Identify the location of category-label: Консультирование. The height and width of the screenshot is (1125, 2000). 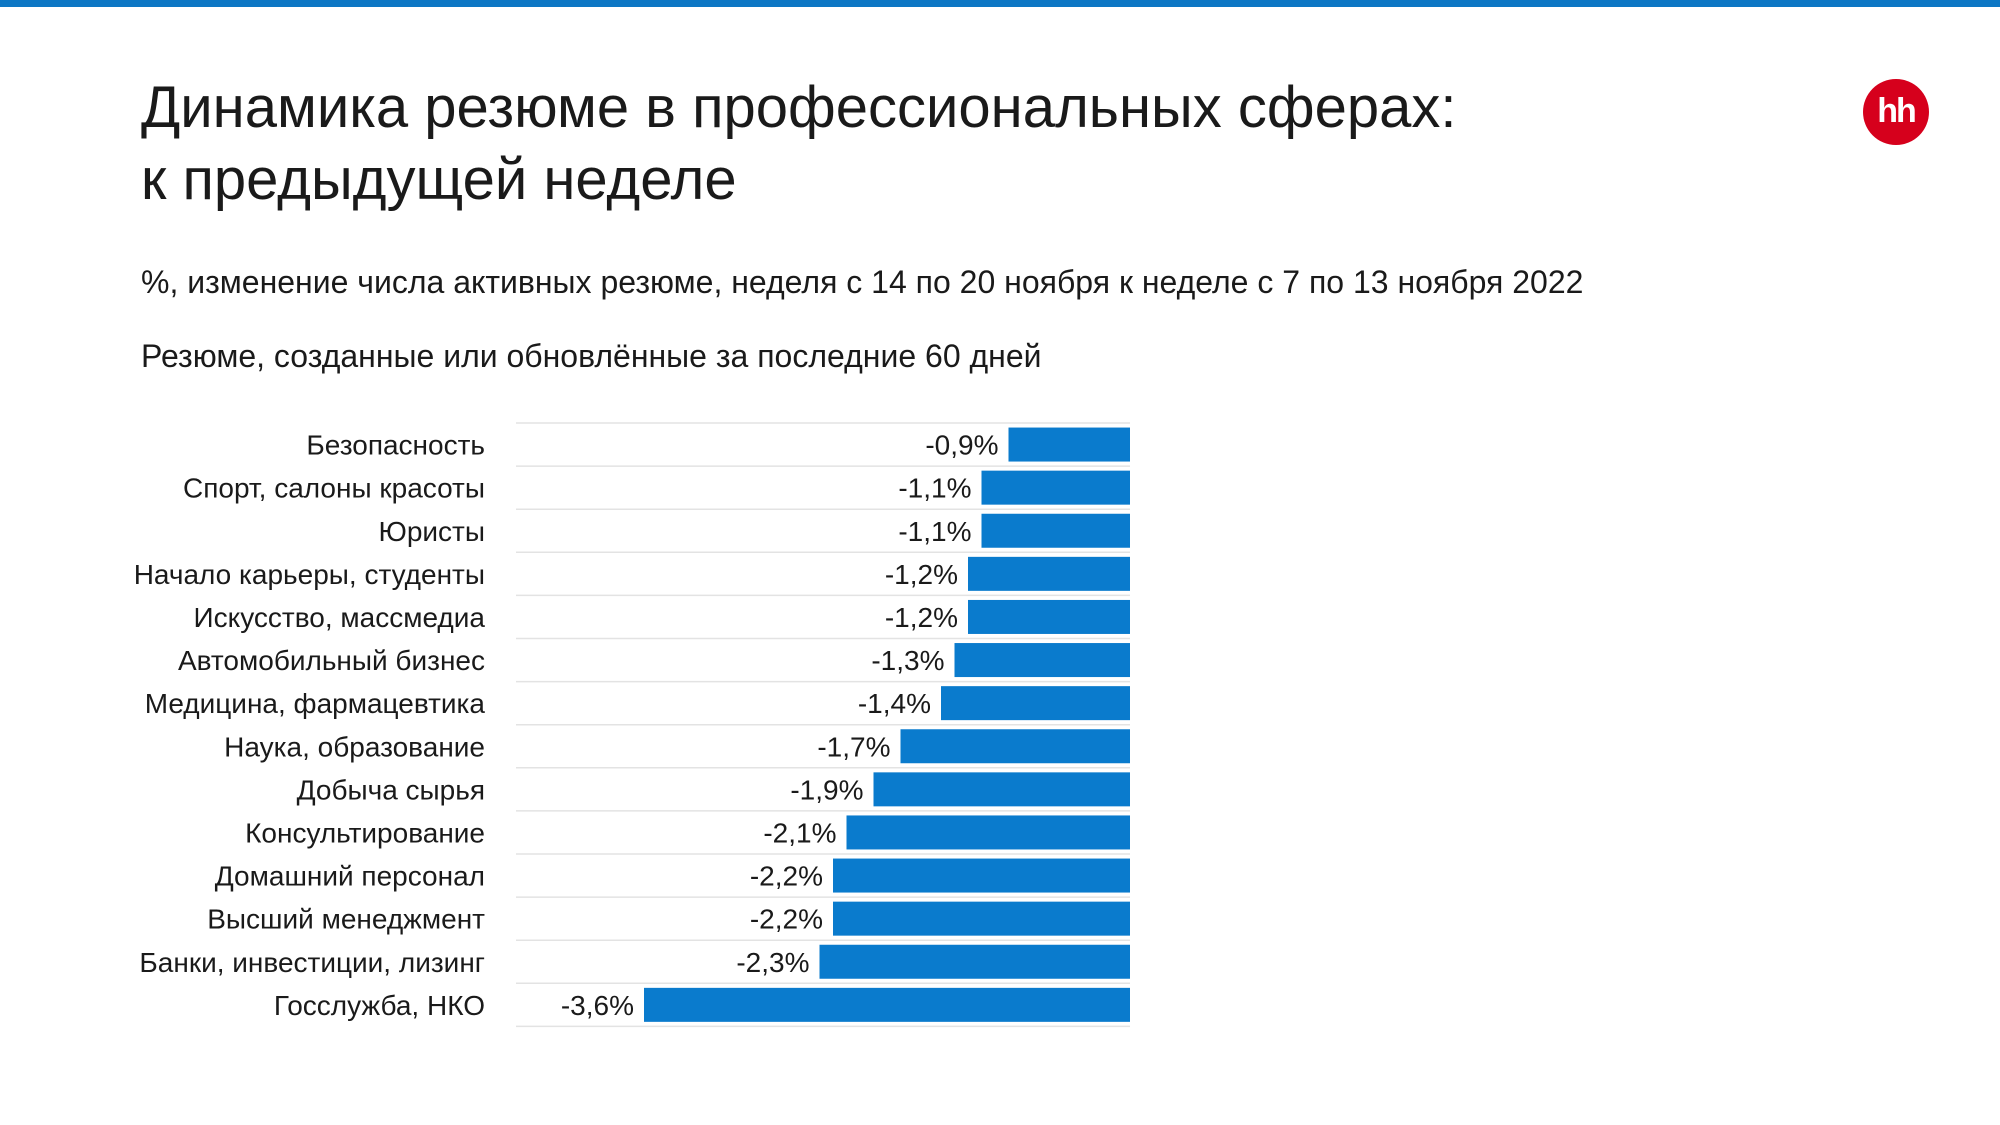
(365, 832).